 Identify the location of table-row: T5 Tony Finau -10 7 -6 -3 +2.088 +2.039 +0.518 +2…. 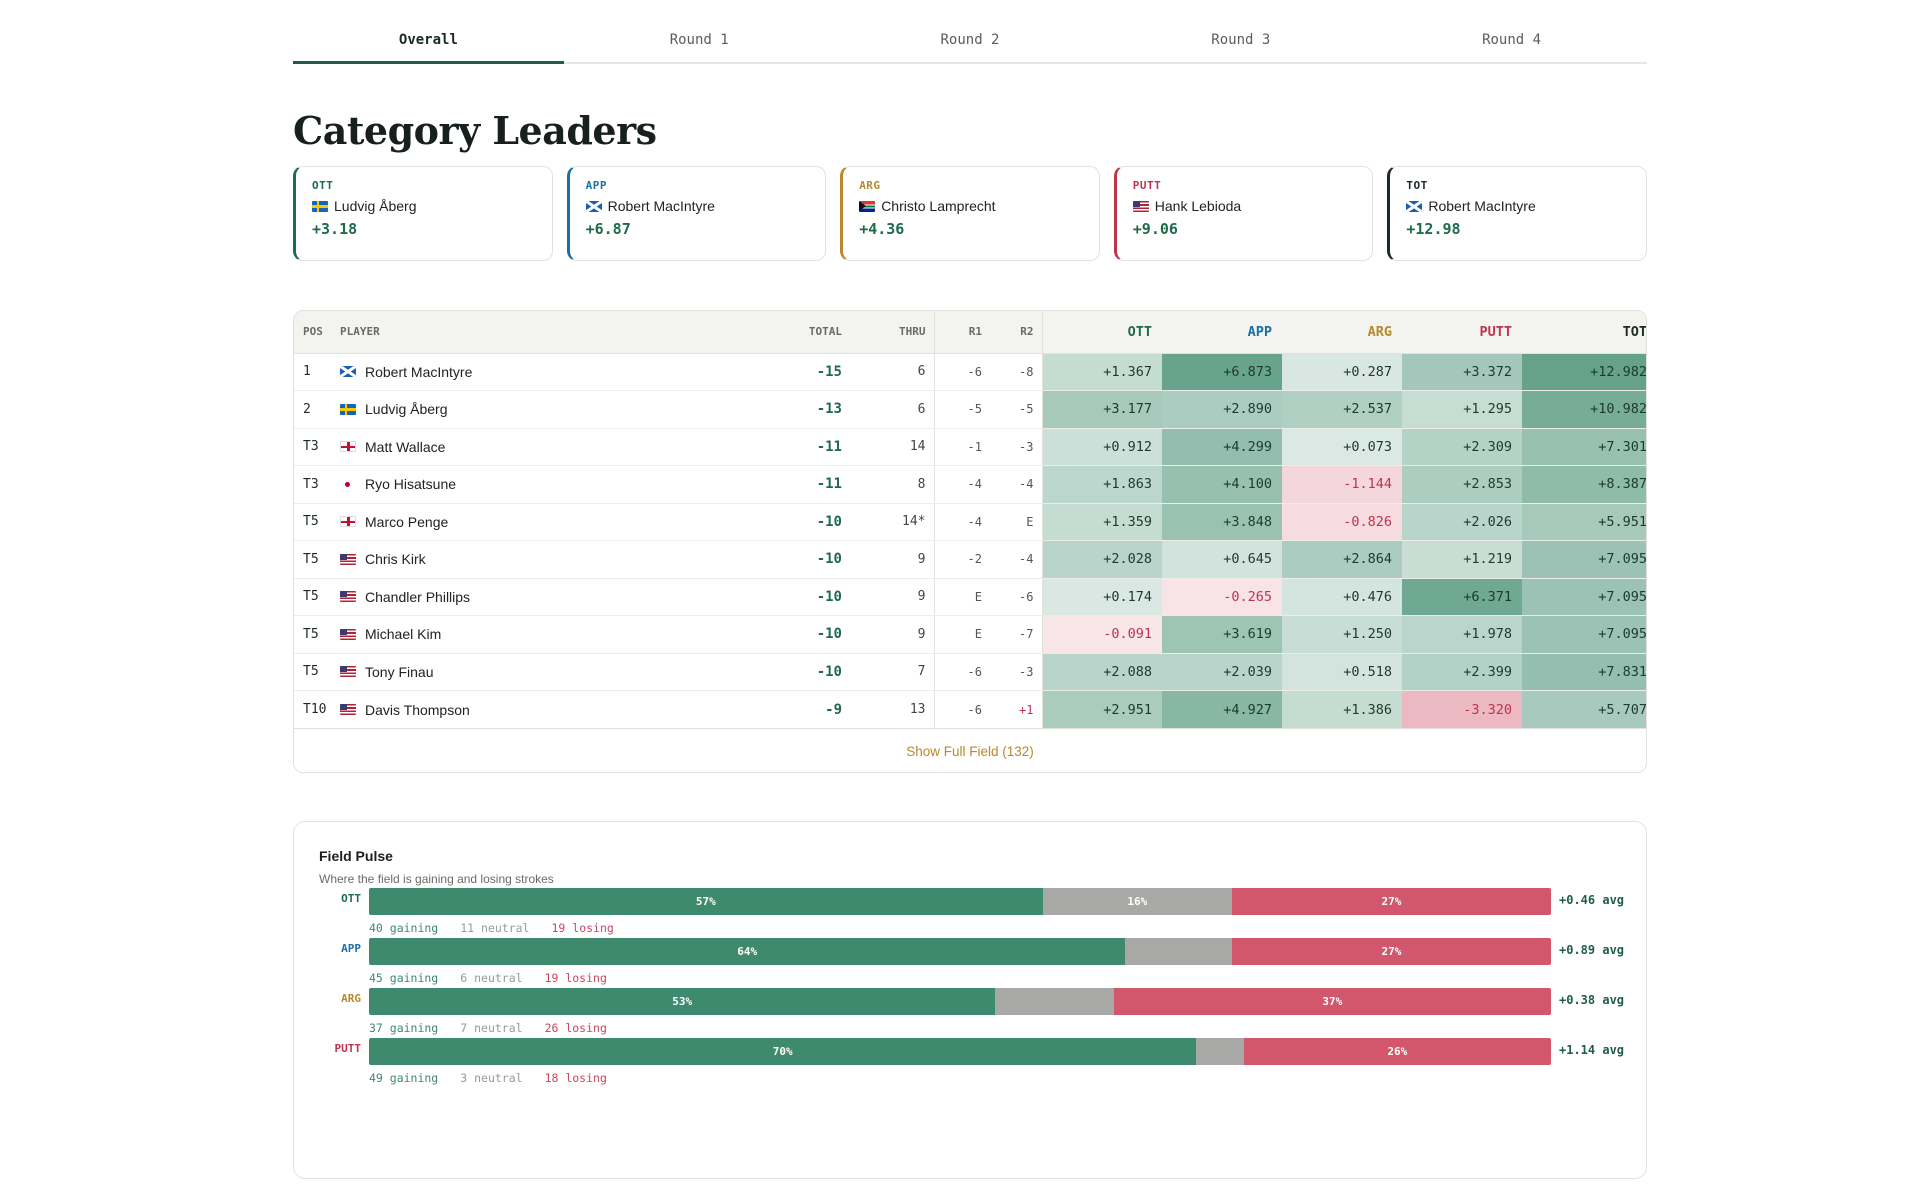
(970, 672).